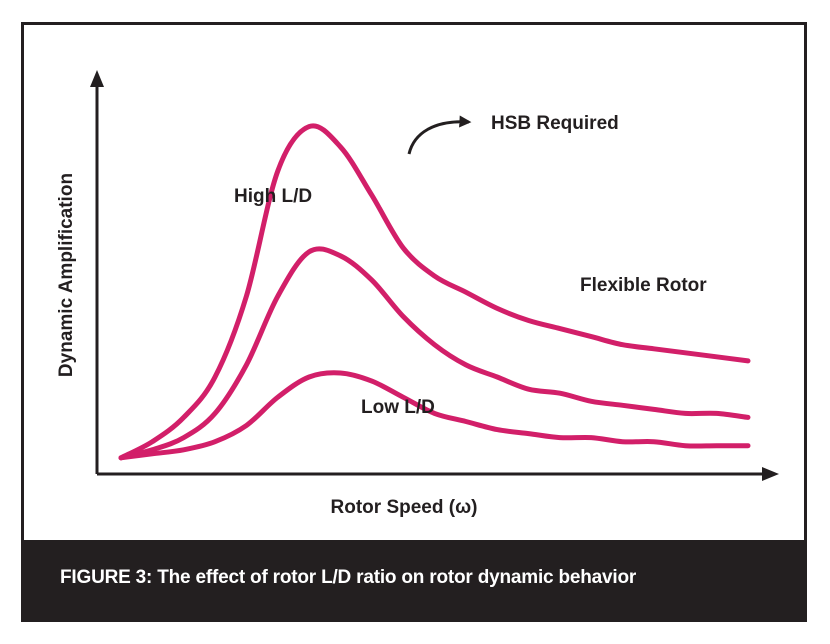  I want to click on annotation-low-ld: Low L/D, so click(398, 407).